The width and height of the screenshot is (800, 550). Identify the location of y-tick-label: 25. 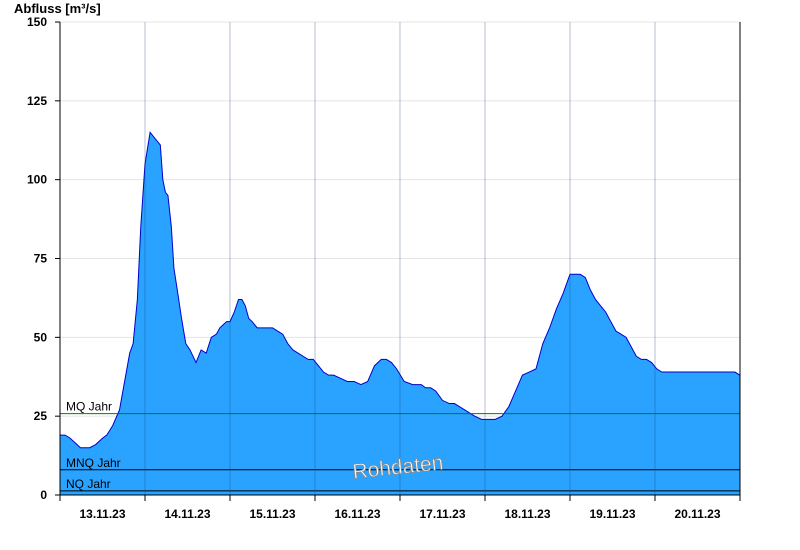
(41, 416).